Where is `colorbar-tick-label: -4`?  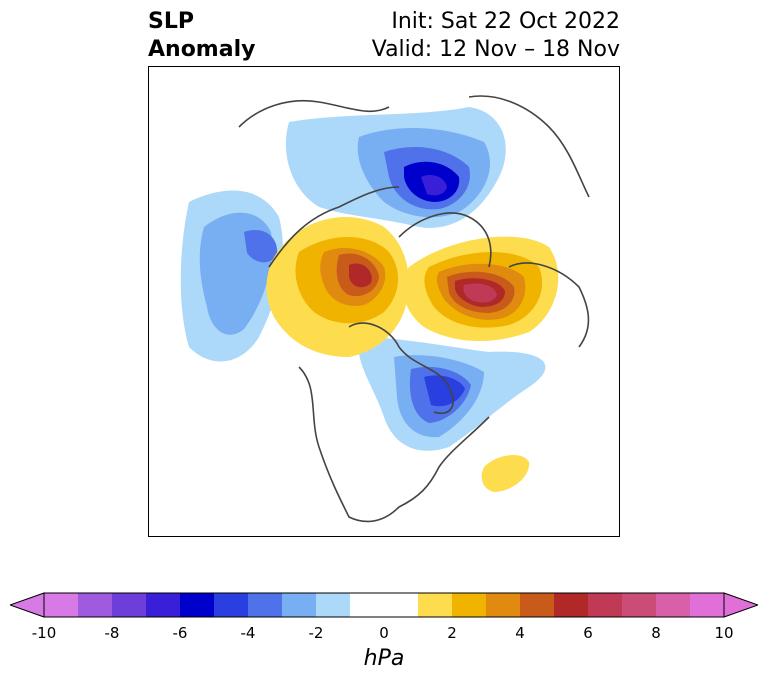
colorbar-tick-label: -4 is located at coordinates (248, 633).